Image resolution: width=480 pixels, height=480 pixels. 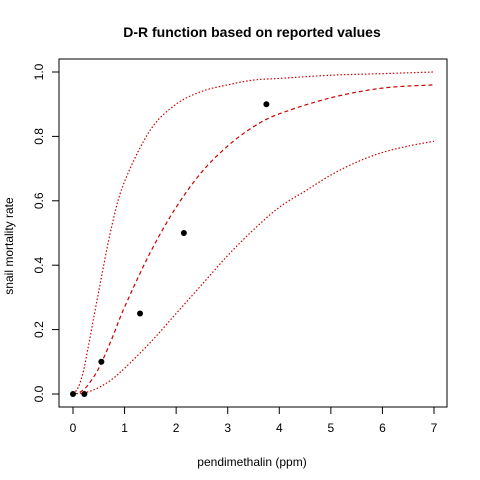 I want to click on y-tick-label: 0.2, so click(x=39, y=329).